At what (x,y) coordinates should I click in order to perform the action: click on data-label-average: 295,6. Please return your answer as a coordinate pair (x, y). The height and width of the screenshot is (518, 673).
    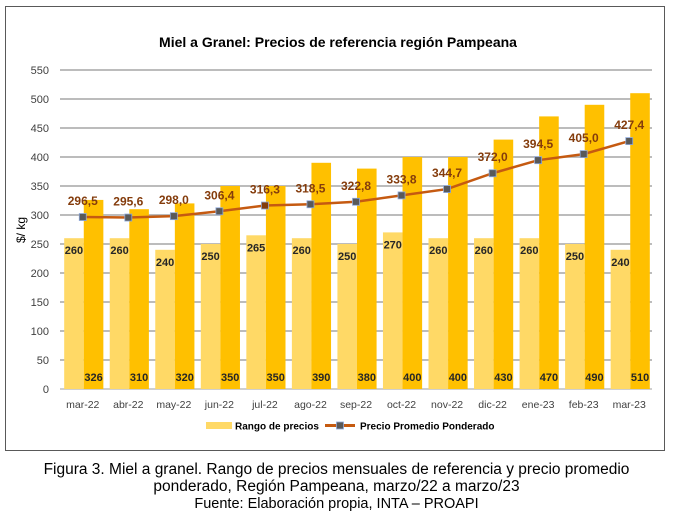
    Looking at the image, I should click on (128, 202).